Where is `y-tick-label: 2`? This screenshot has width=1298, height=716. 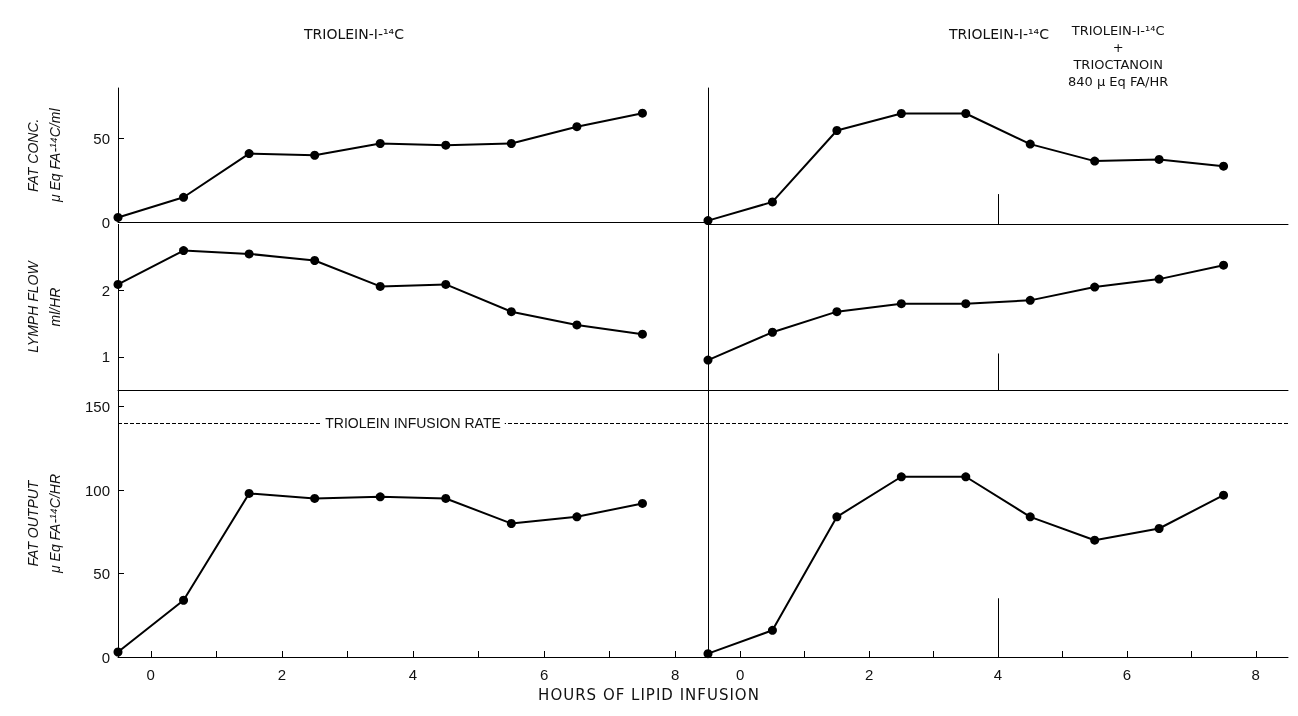 y-tick-label: 2 is located at coordinates (105, 290).